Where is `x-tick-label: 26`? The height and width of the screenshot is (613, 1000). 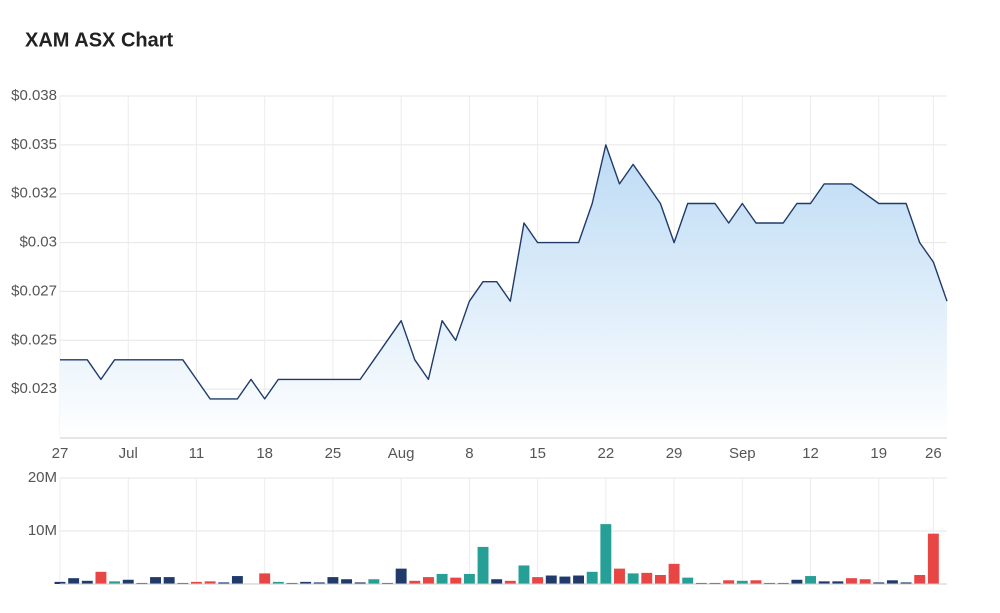 x-tick-label: 26 is located at coordinates (933, 453).